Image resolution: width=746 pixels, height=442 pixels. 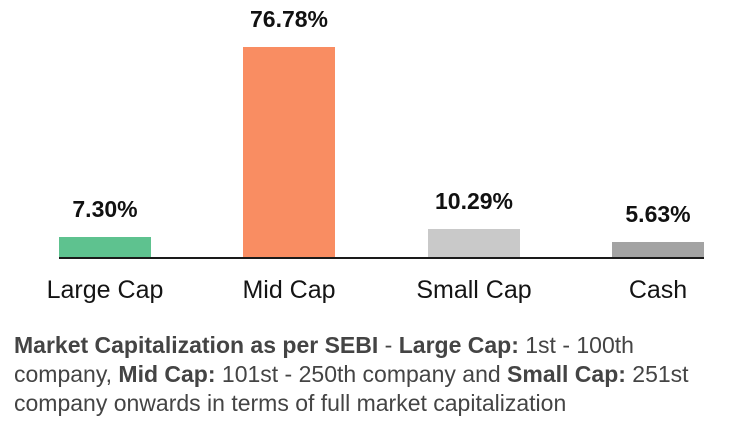 What do you see at coordinates (105, 290) in the screenshot?
I see `category-label-large-cap: Large Cap` at bounding box center [105, 290].